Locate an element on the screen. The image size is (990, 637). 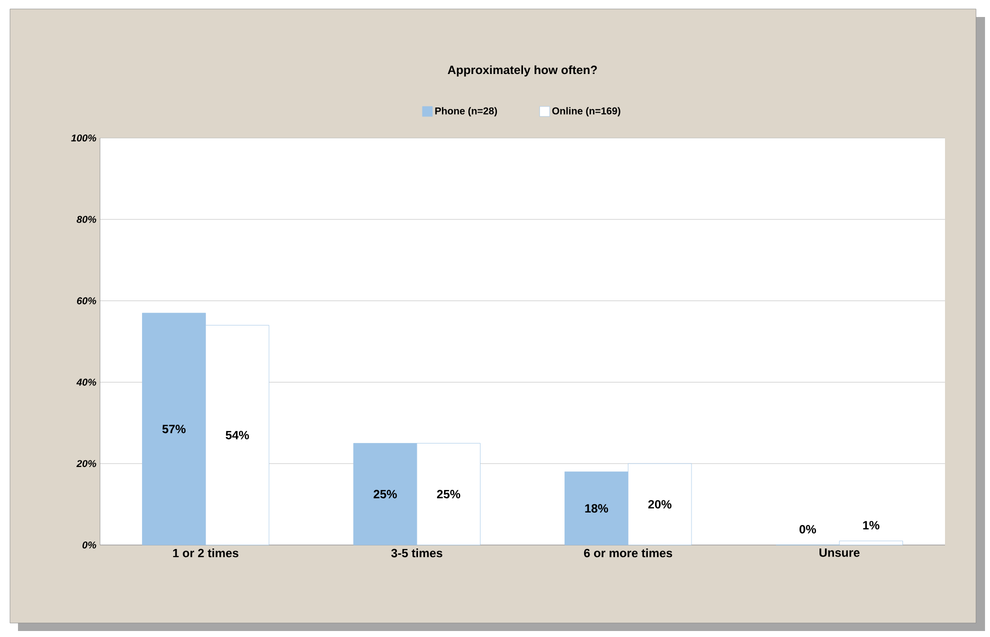
data-label: 54% is located at coordinates (237, 435).